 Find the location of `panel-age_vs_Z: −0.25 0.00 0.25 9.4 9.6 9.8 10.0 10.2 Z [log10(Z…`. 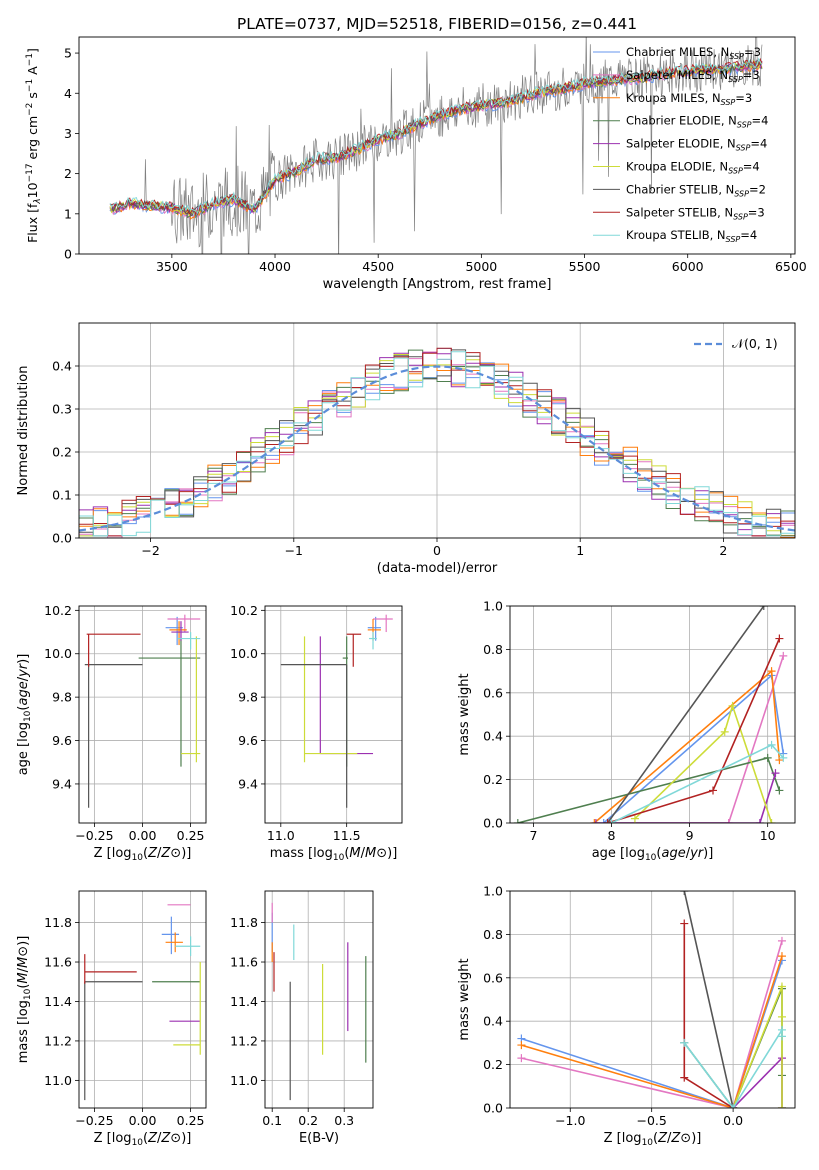

panel-age_vs_Z: −0.25 0.00 0.25 9.4 9.6 9.8 10.0 10.2 Z [log10(Z… is located at coordinates (111, 733).